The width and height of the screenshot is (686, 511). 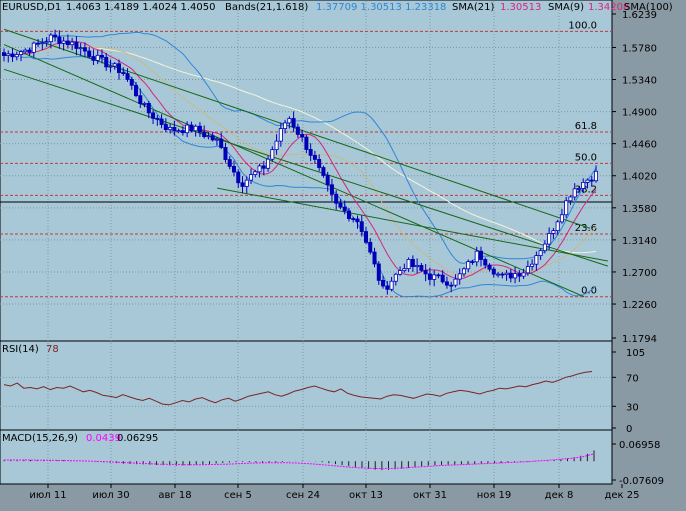 What do you see at coordinates (110, 495) in the screenshot?
I see `date-tick-label: июл 30` at bounding box center [110, 495].